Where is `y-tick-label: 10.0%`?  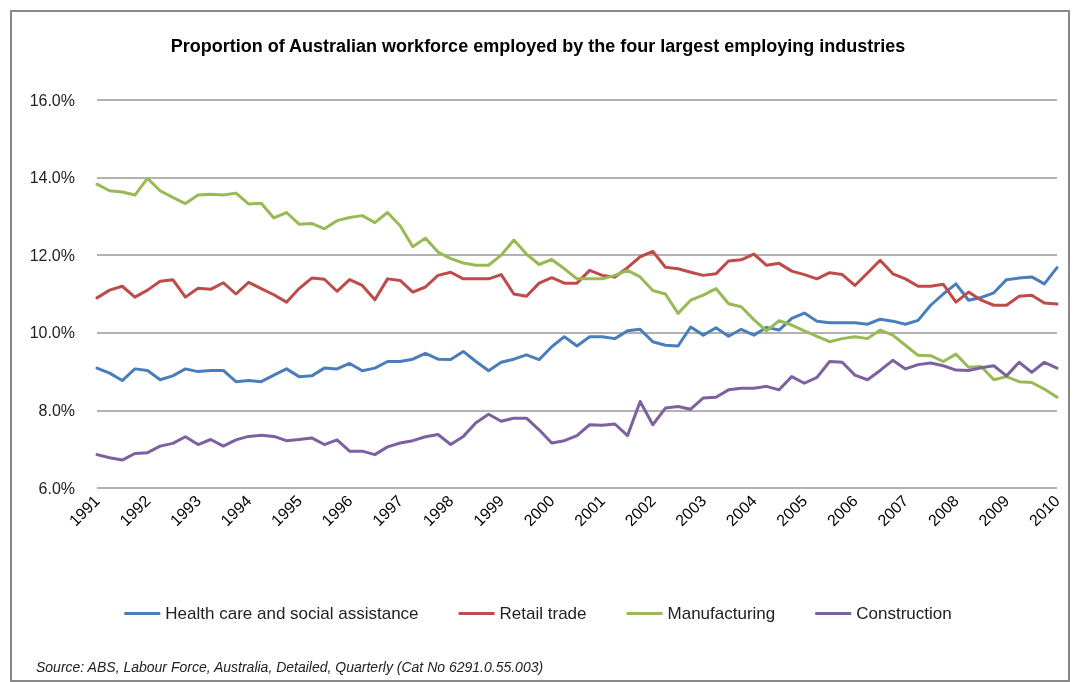
y-tick-label: 10.0% is located at coordinates (52, 333).